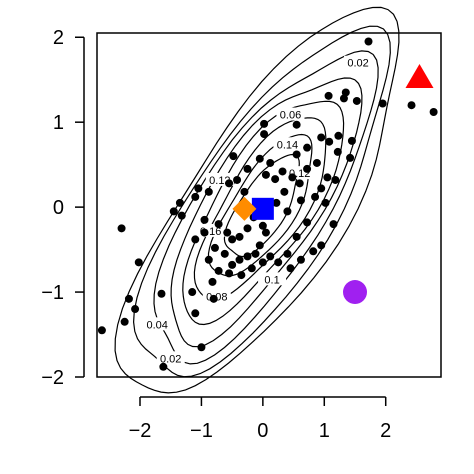 The height and width of the screenshot is (474, 474). I want to click on contour-line, so click(261, 205).